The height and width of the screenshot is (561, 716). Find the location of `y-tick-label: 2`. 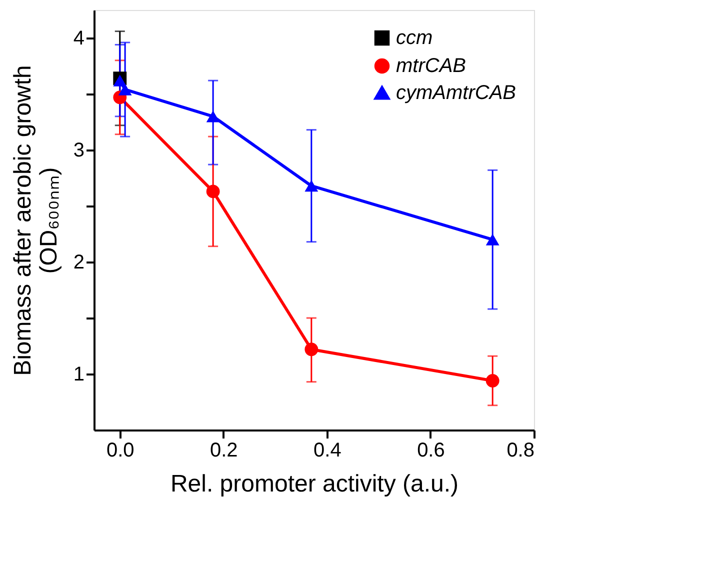

y-tick-label: 2 is located at coordinates (78, 263).